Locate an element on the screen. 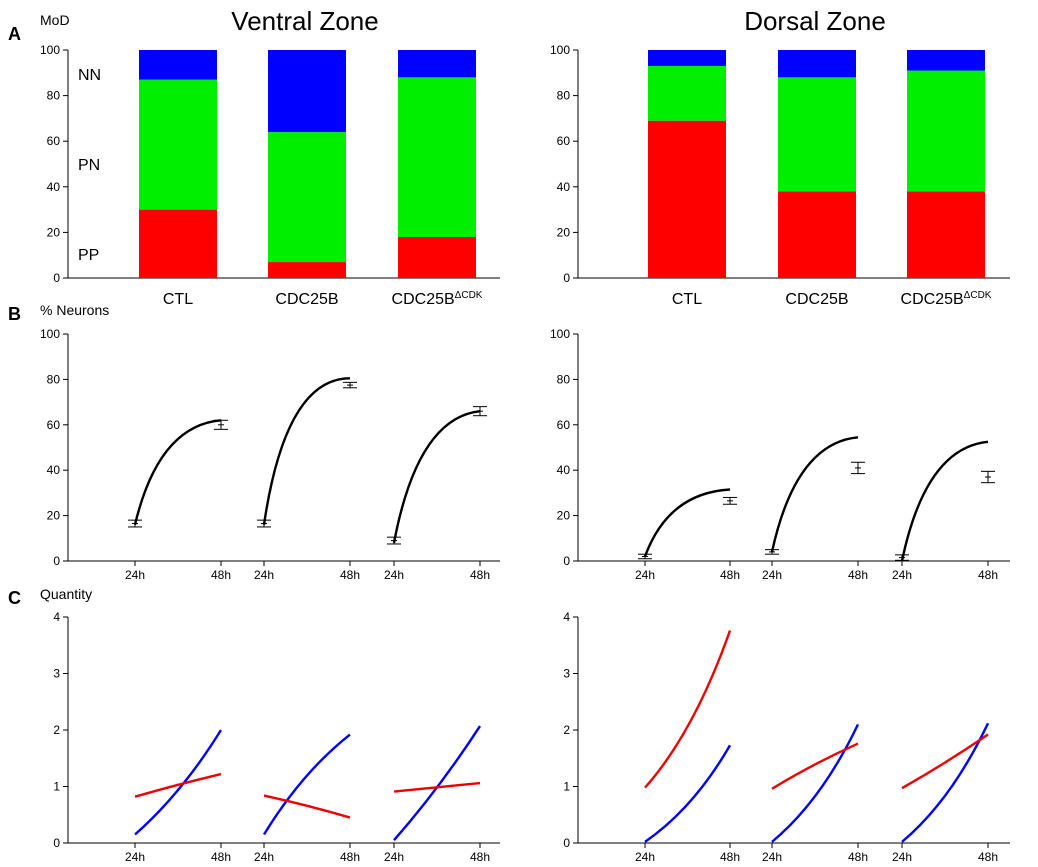 This screenshot has width=1038, height=867. legend-pp: PP is located at coordinates (88, 255).